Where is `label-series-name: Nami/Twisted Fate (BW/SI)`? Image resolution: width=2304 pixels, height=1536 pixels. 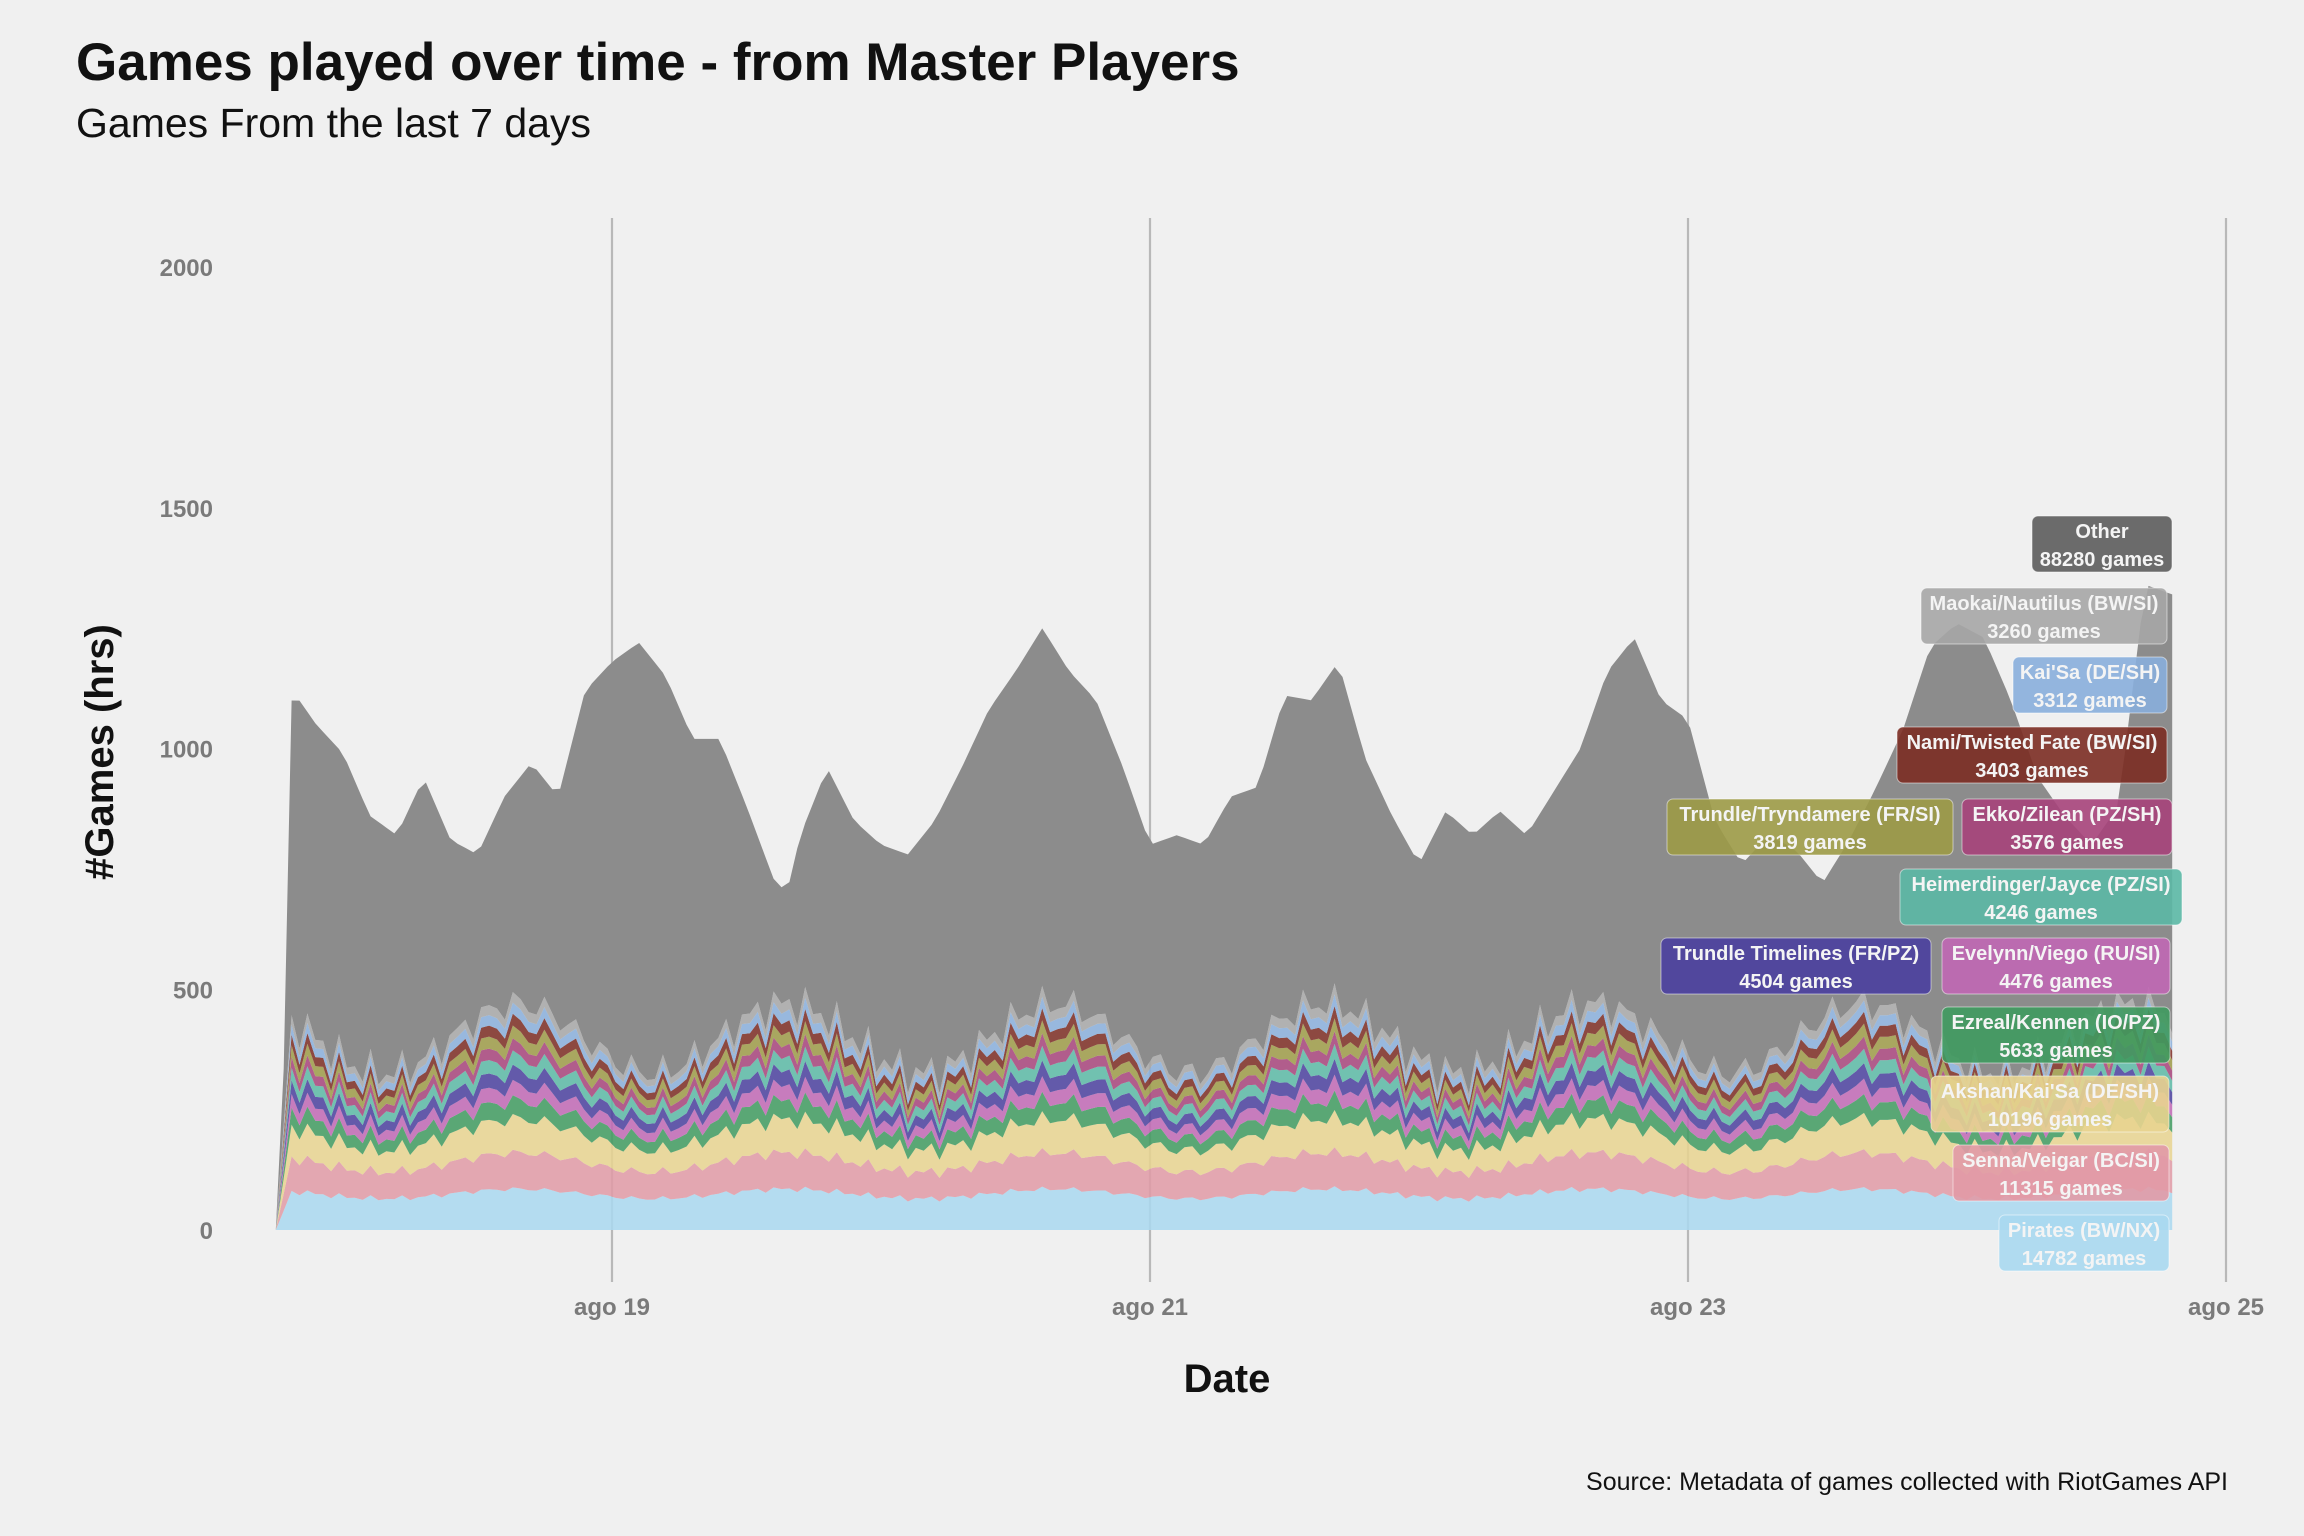
label-series-name: Nami/Twisted Fate (BW/SI) is located at coordinates (2032, 743).